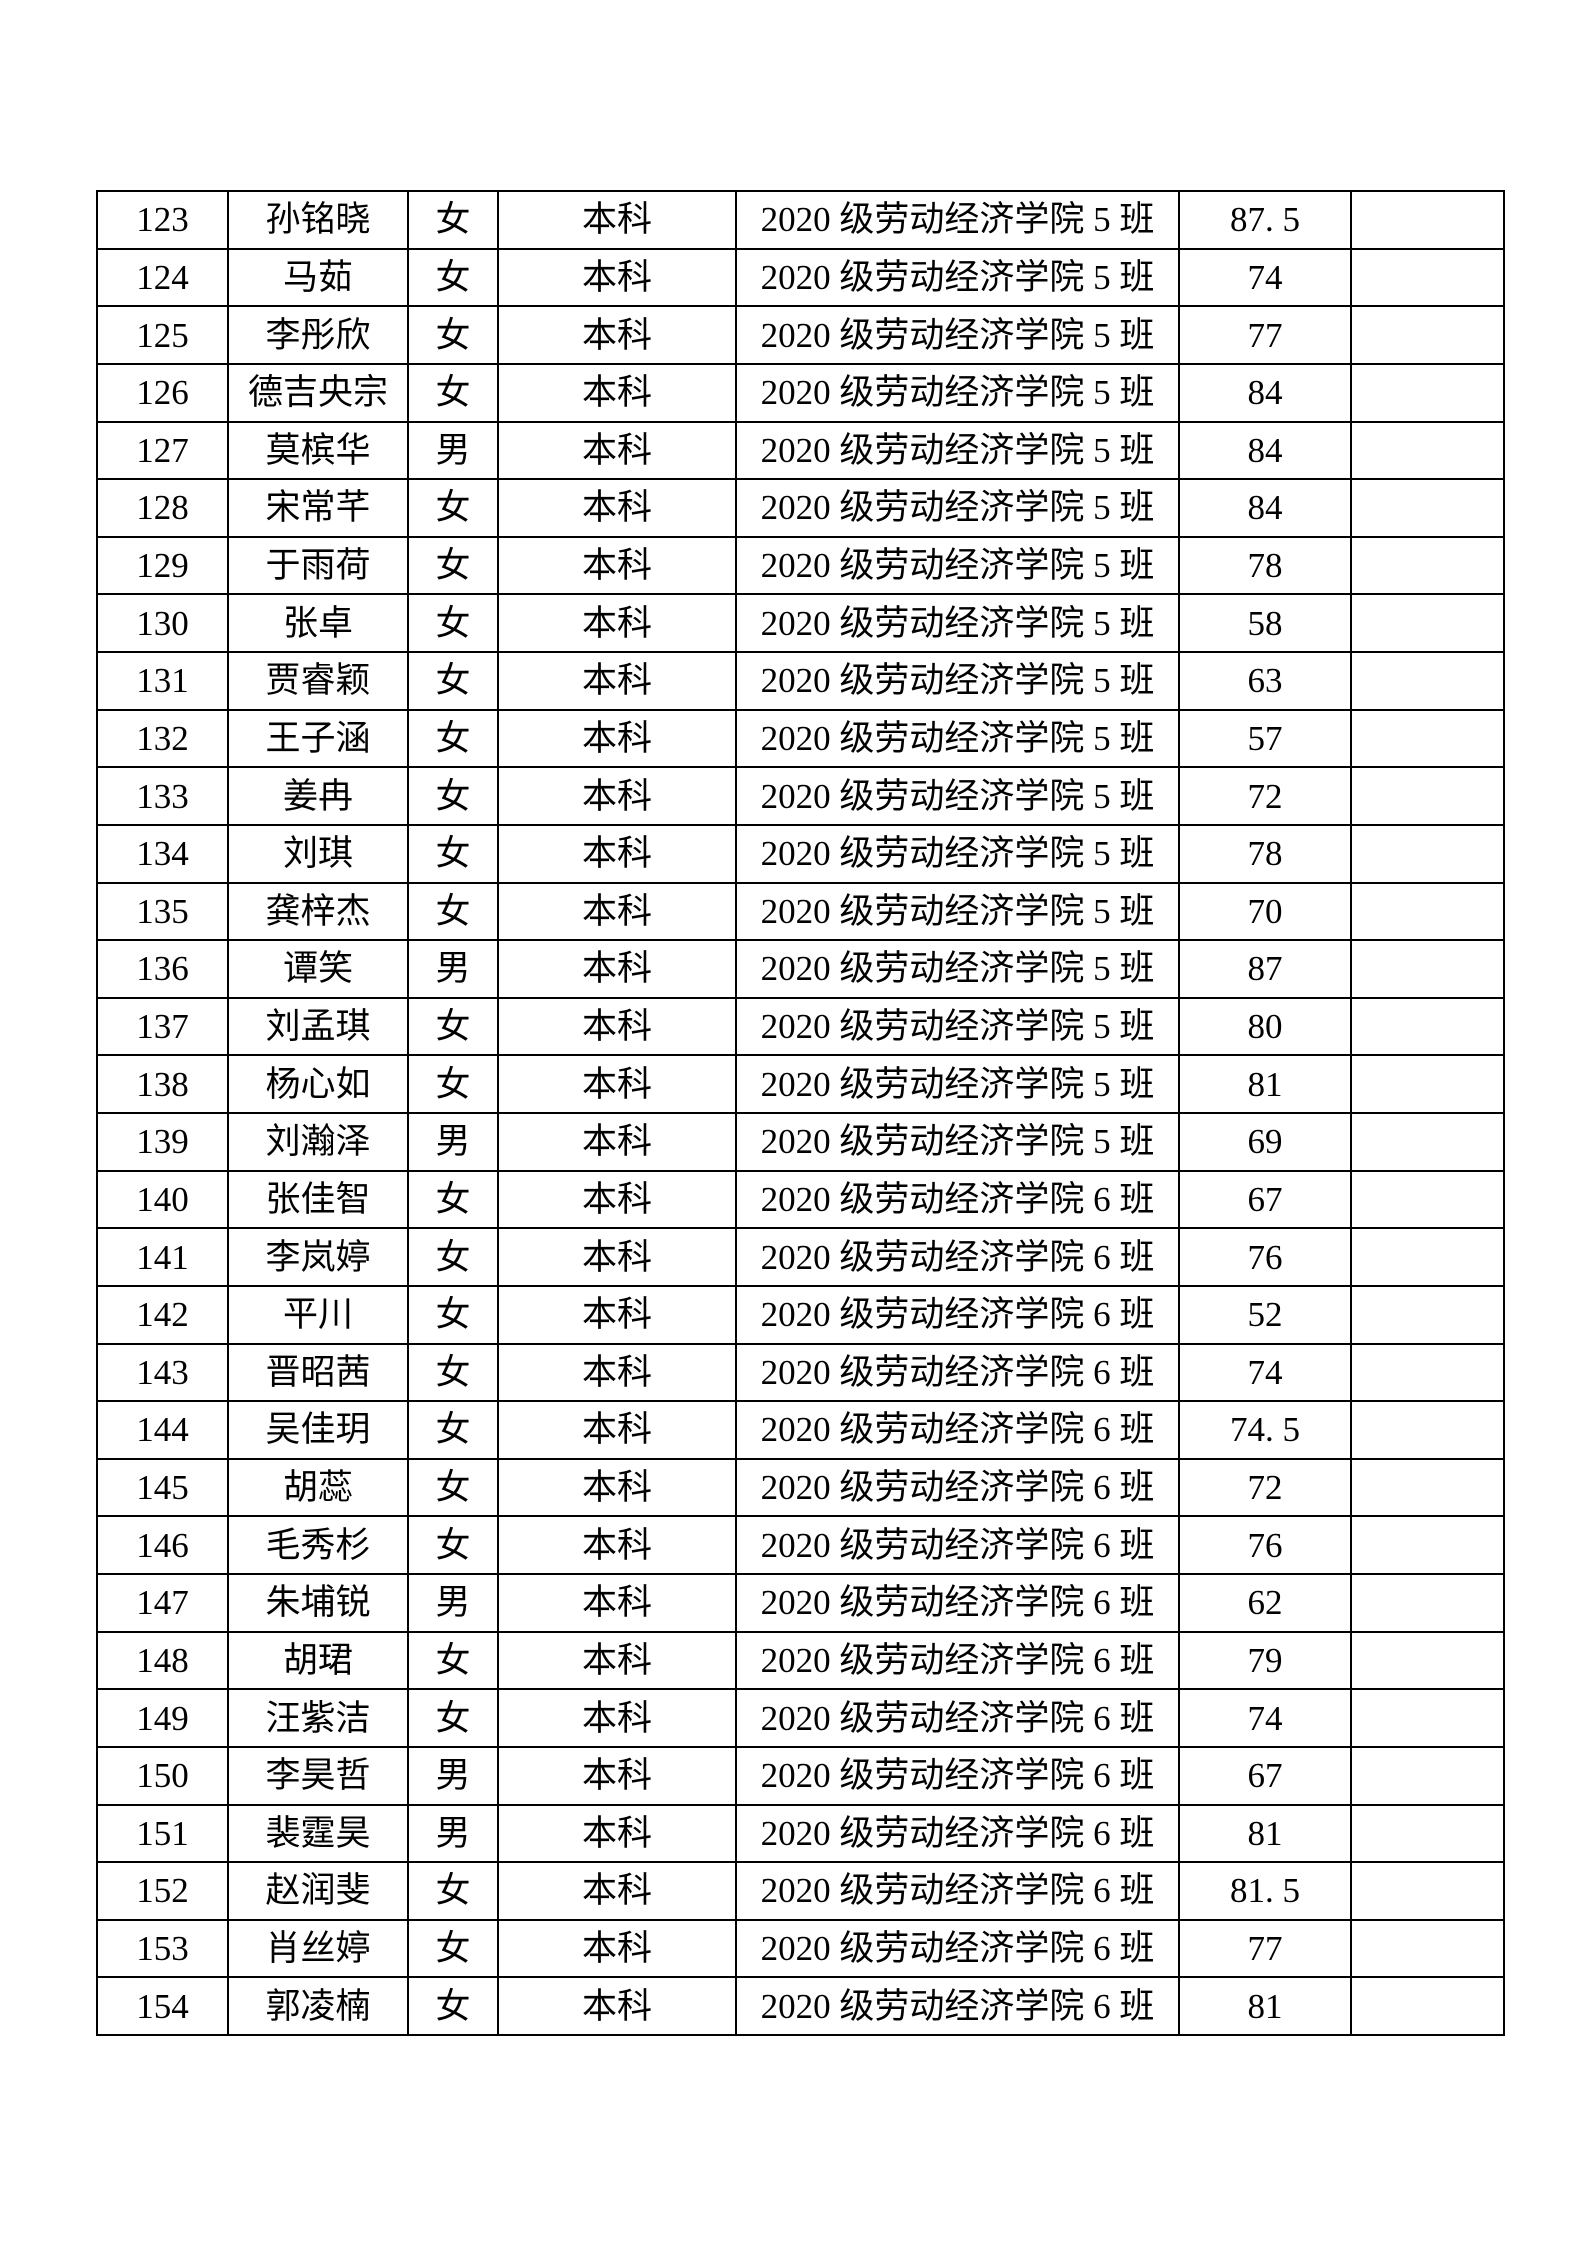  Describe the element at coordinates (162, 1718) in the screenshot. I see `cell-row-number: 149` at that location.